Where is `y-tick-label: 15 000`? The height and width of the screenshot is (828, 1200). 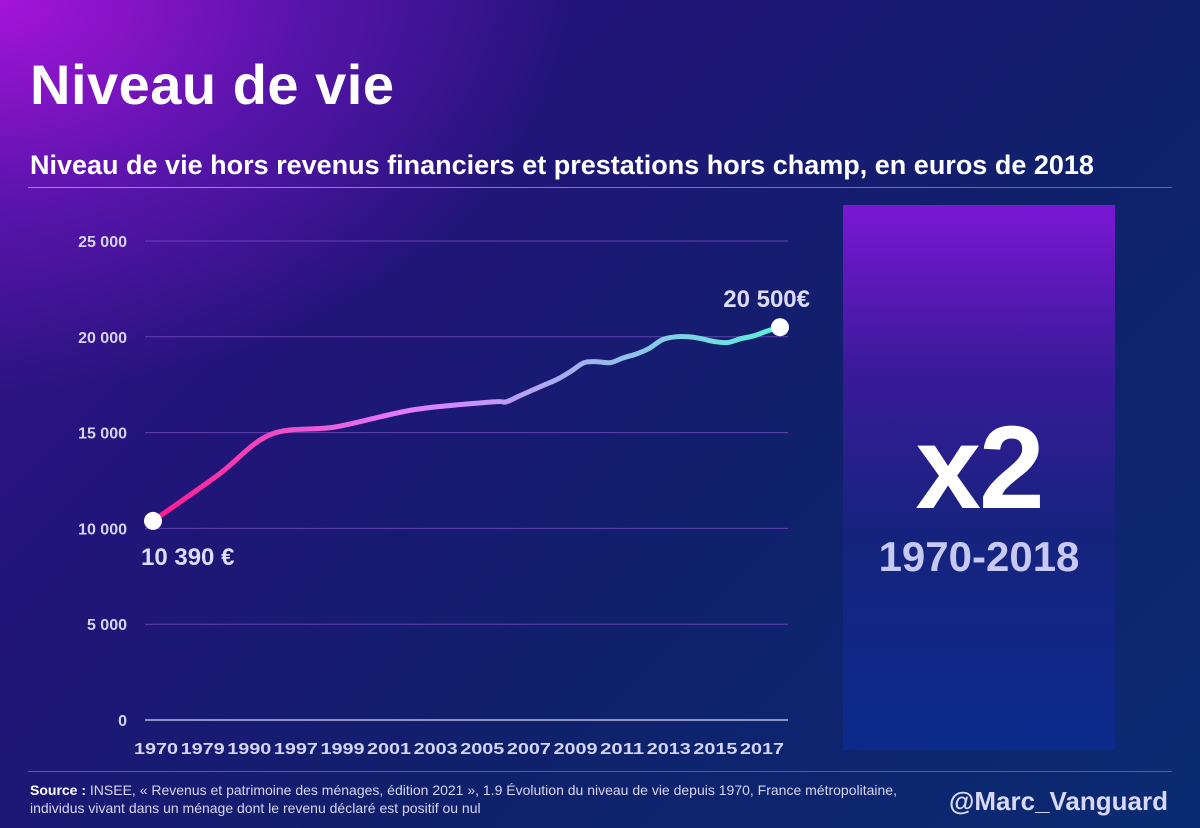 y-tick-label: 15 000 is located at coordinates (102, 434).